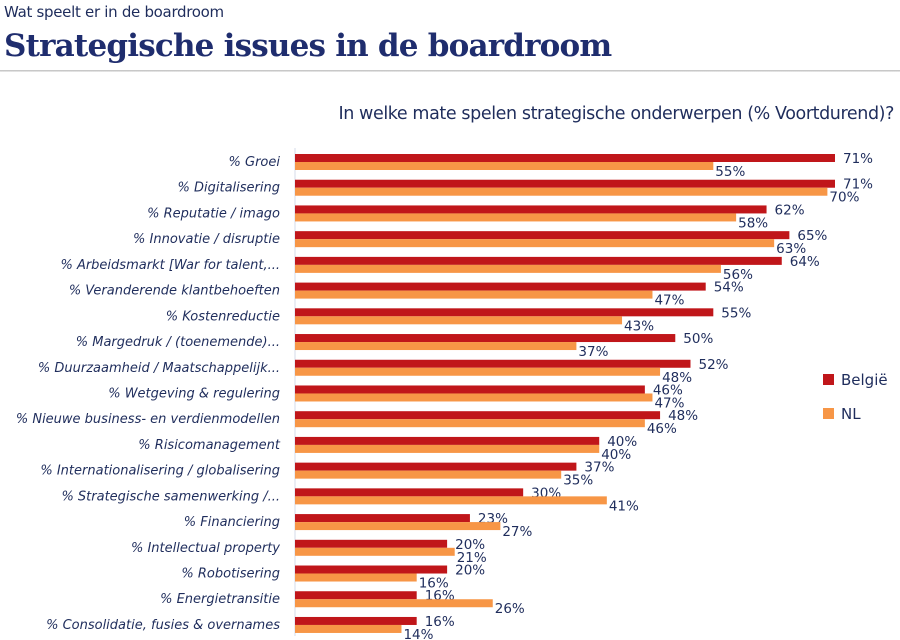  Describe the element at coordinates (812, 236) in the screenshot. I see `data-label: 65%` at that location.